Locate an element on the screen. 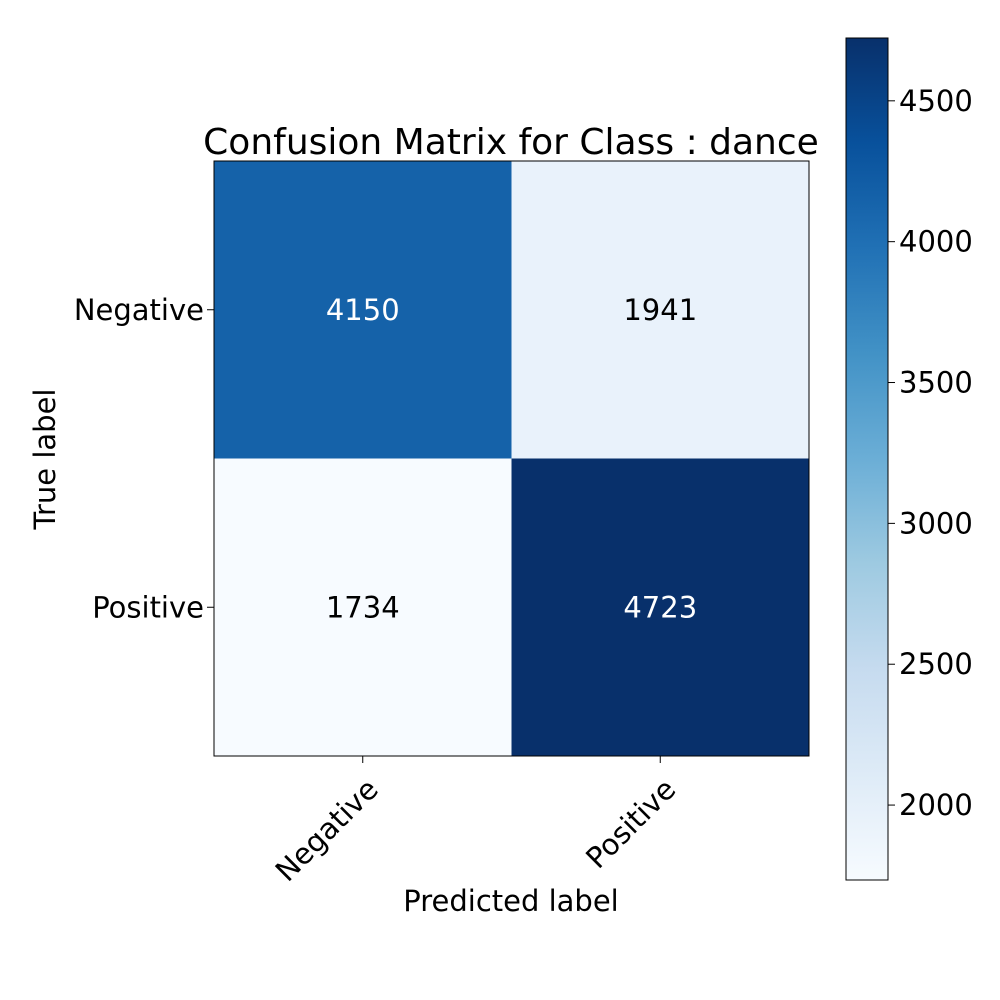  y-tick-label: Positive is located at coordinates (148, 607).